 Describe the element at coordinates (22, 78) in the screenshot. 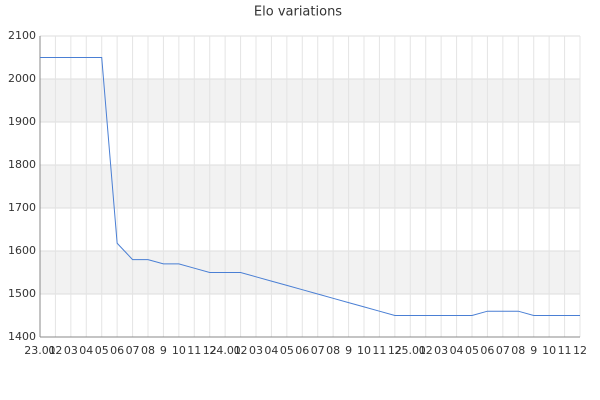

I see `y-tick-label: 2000` at that location.